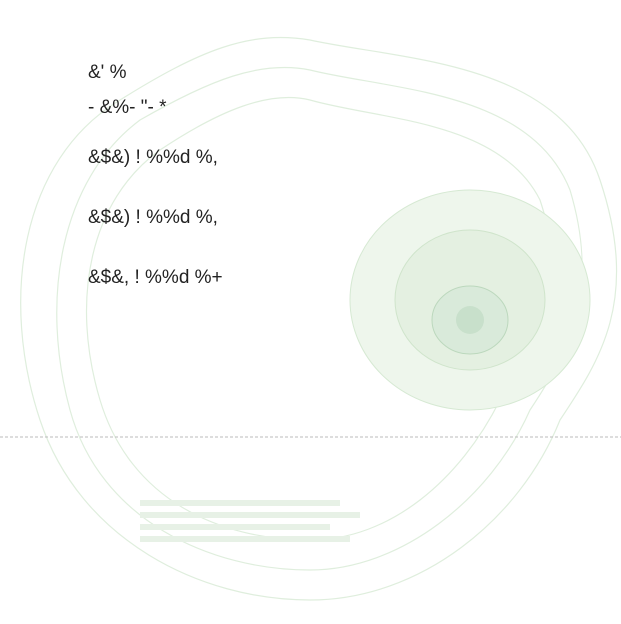 The height and width of the screenshot is (624, 621). What do you see at coordinates (107, 72) in the screenshot?
I see `text-line: &' %` at bounding box center [107, 72].